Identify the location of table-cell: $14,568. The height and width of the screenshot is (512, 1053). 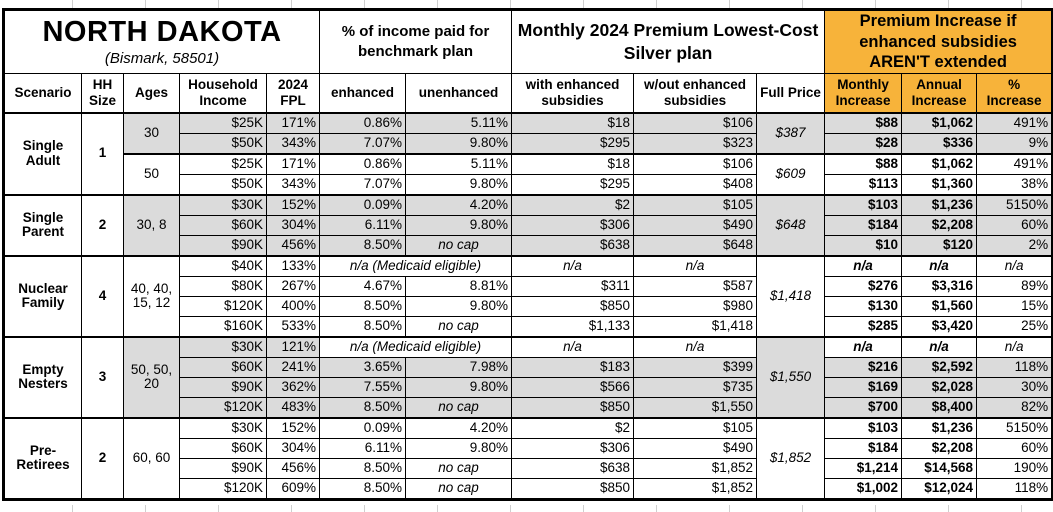
(939, 468).